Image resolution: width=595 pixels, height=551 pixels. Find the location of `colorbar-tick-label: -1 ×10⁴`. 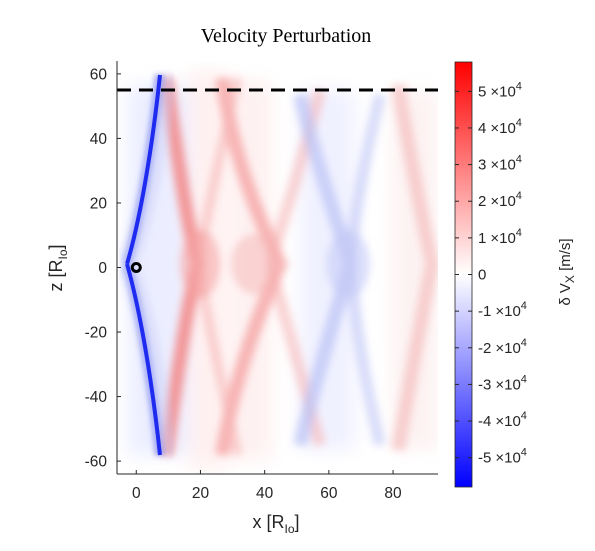

colorbar-tick-label: -1 ×10⁴ is located at coordinates (502, 310).